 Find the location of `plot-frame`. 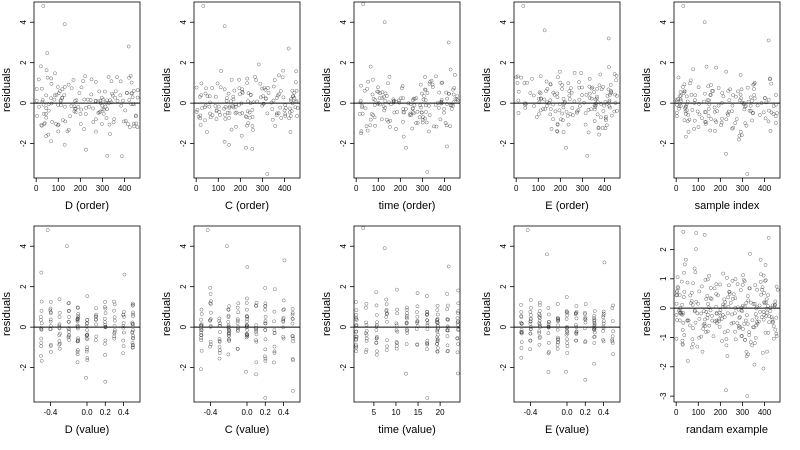

plot-frame is located at coordinates (567, 90).